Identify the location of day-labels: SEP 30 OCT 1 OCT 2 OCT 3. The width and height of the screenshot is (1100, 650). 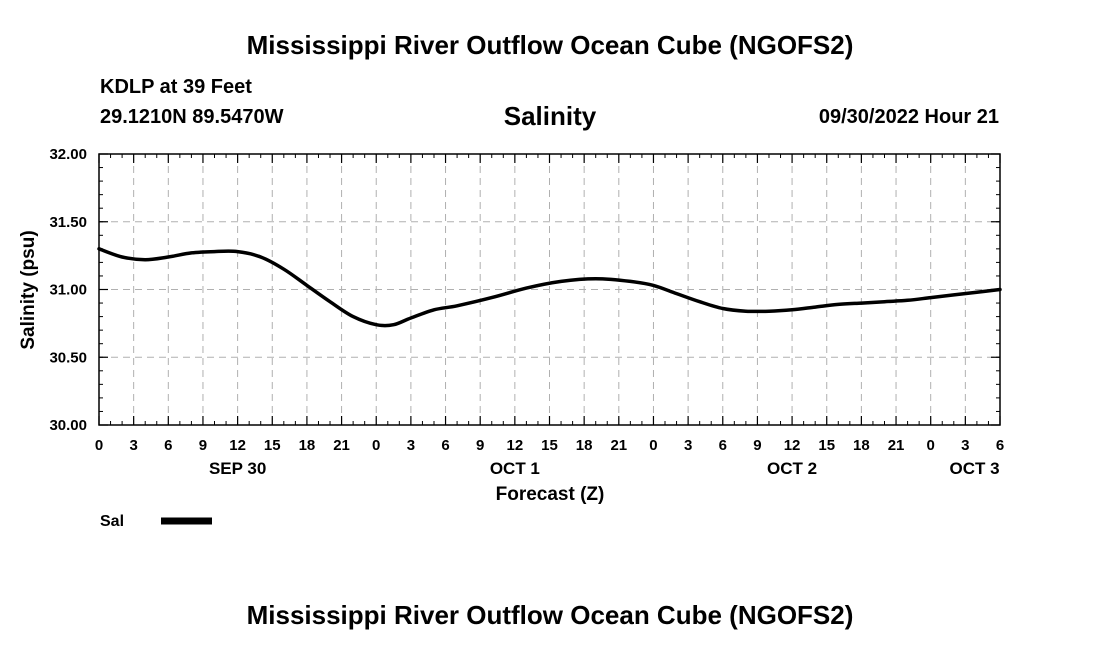
(604, 468).